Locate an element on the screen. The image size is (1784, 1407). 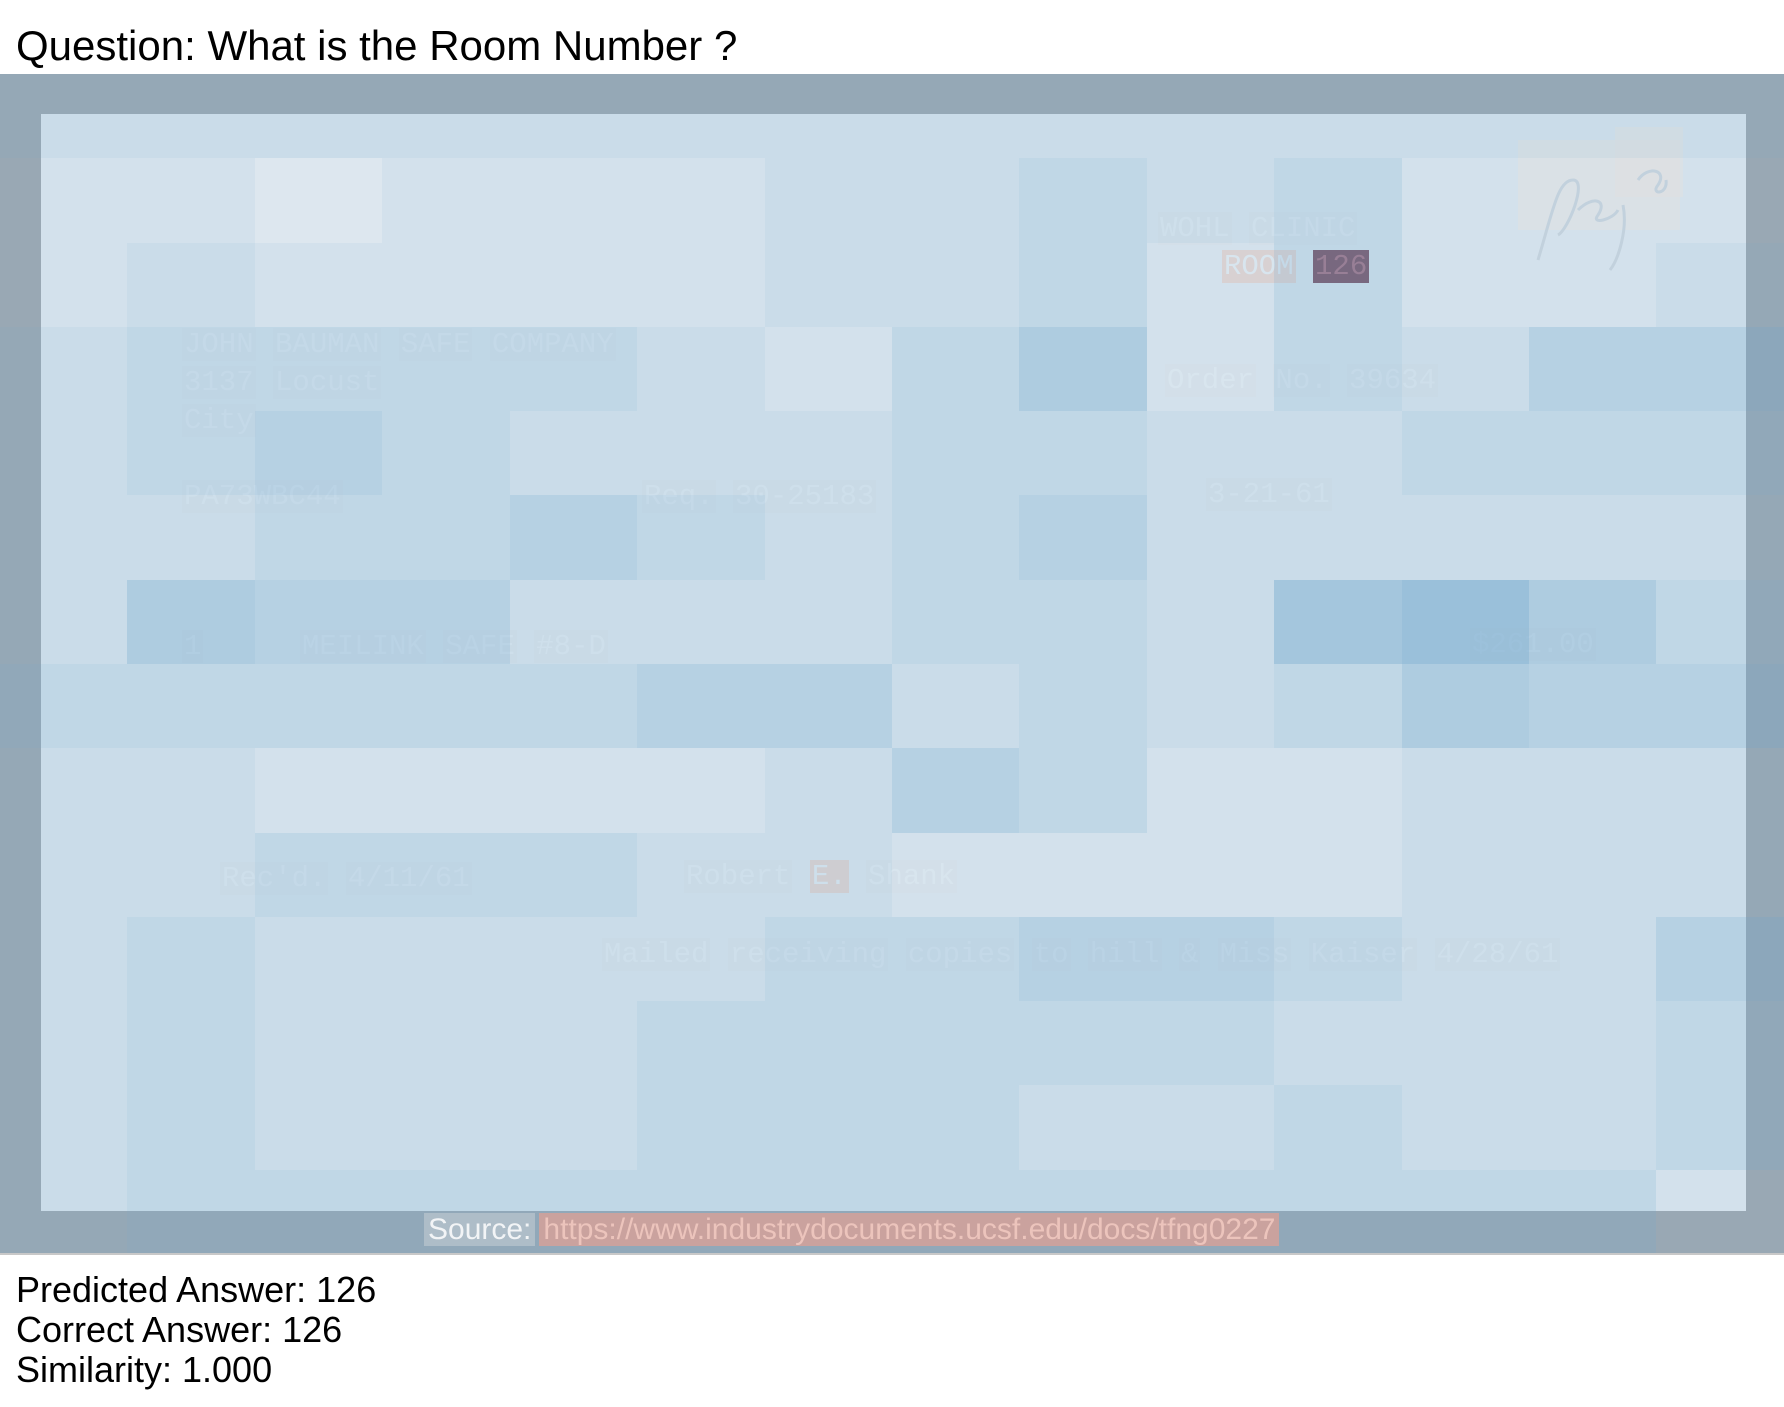
similarity-score: Similarity: 1.000 is located at coordinates (144, 1369).